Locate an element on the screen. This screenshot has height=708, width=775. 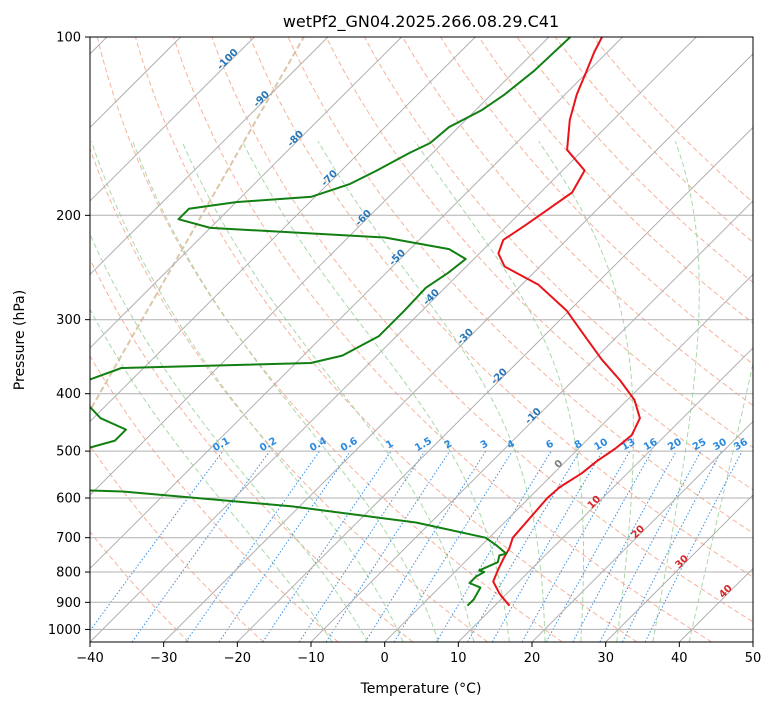
mixing-ratio-label: 4 is located at coordinates (511, 444).